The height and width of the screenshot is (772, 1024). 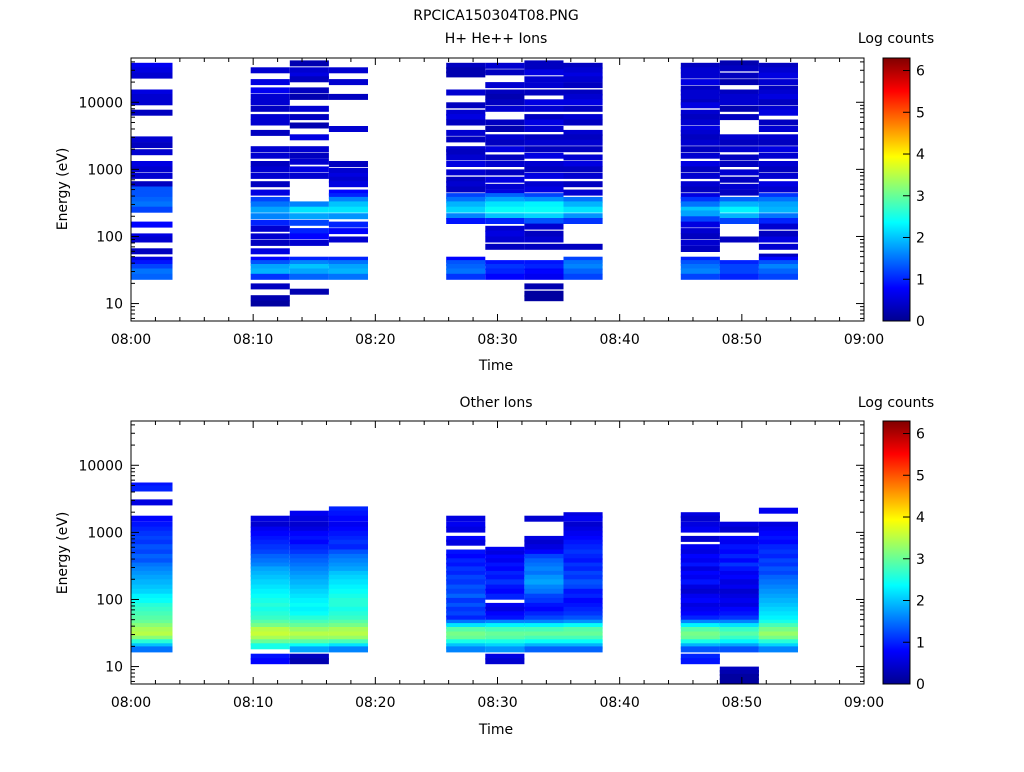 I want to click on colorbar-tick-label: 6, so click(x=920, y=72).